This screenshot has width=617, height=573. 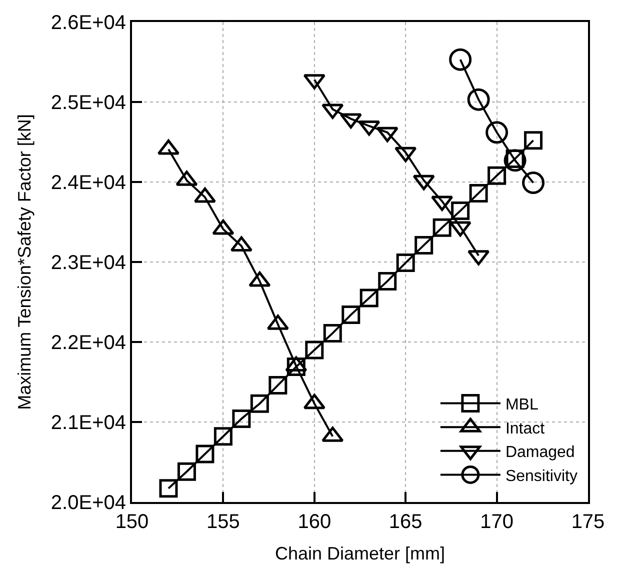 What do you see at coordinates (405, 522) in the screenshot?
I see `x-tick-label: 165` at bounding box center [405, 522].